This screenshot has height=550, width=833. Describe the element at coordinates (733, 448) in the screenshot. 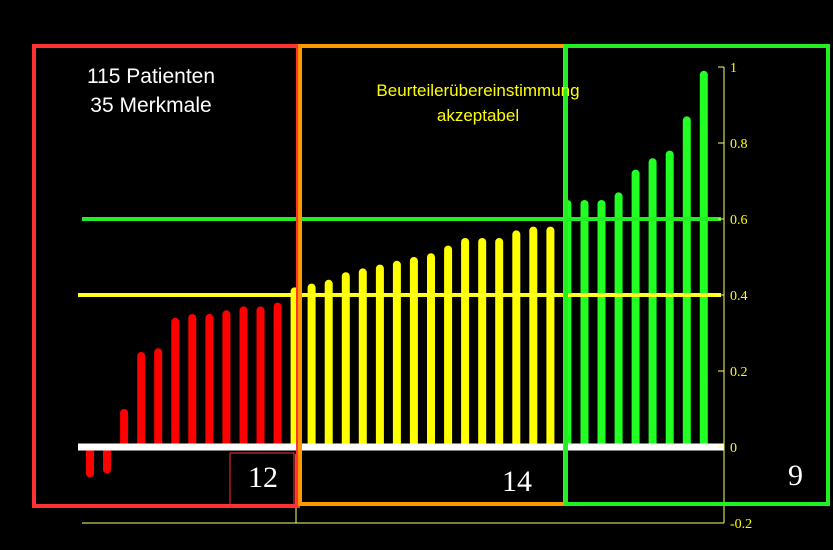

I see `y-tick-label: 0` at that location.